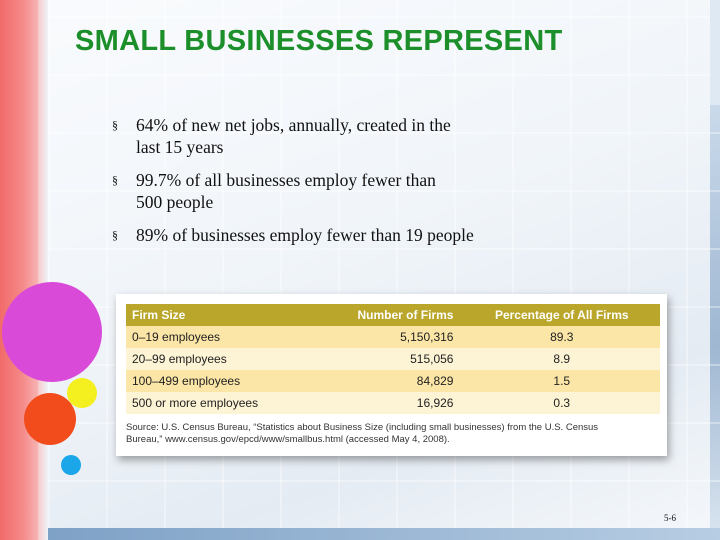  What do you see at coordinates (82, 393) in the screenshot?
I see `yellow-circle-decoration` at bounding box center [82, 393].